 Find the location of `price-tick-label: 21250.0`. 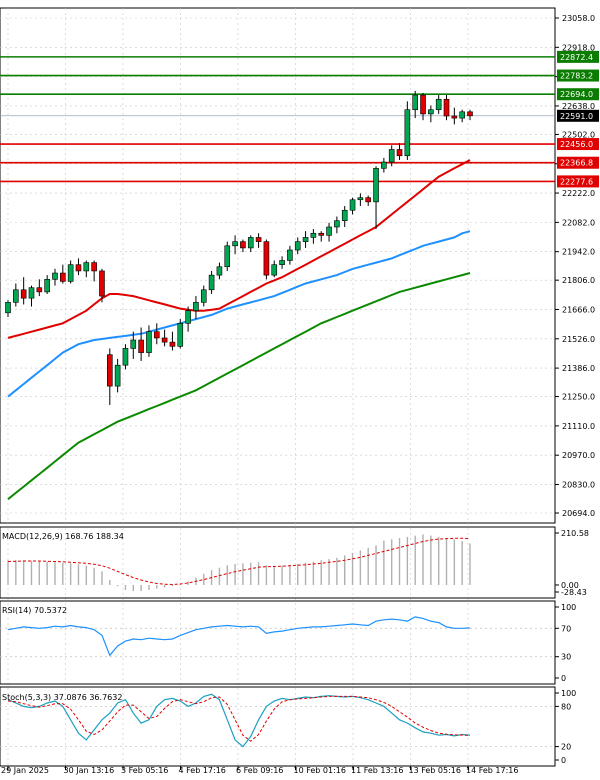

price-tick-label: 21250.0 is located at coordinates (578, 397).